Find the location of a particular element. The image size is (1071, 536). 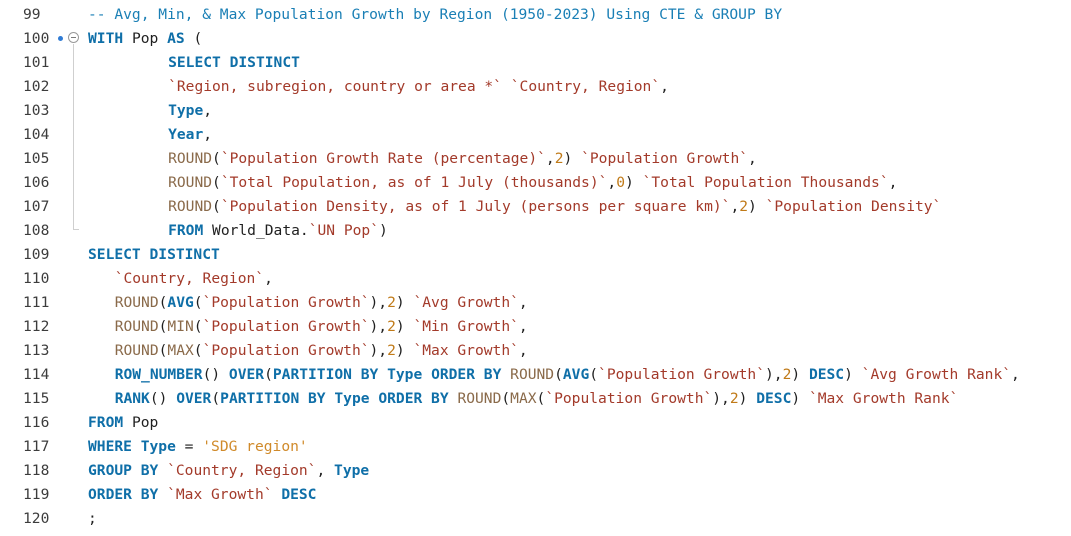

code-line: 117 WHERE Type = 'SDG region' is located at coordinates (535, 447).